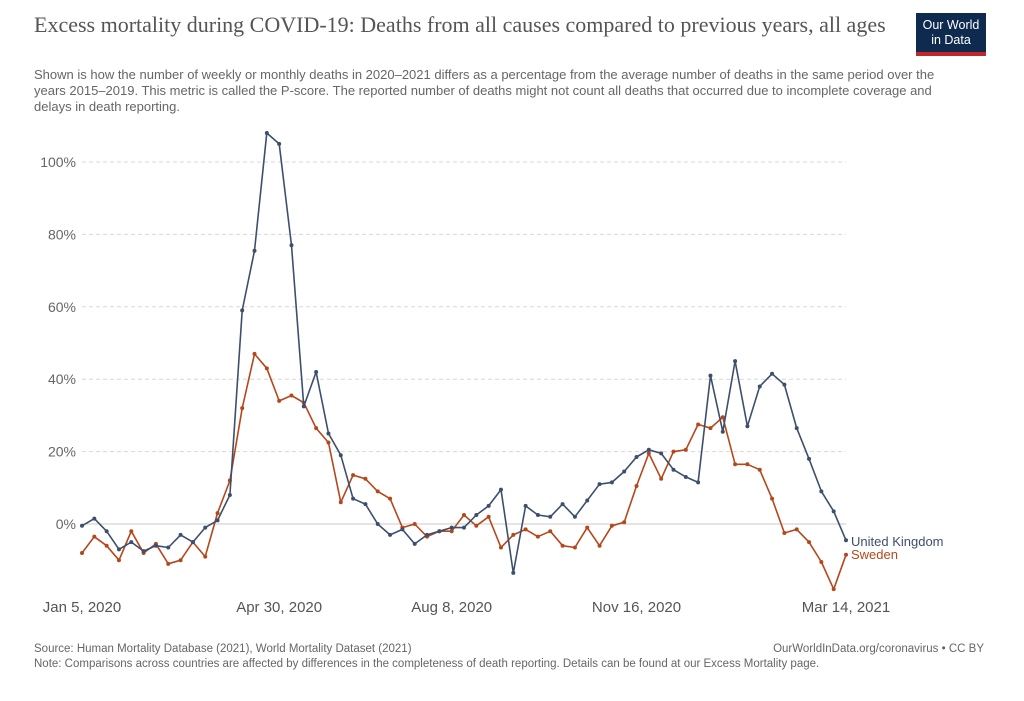  Describe the element at coordinates (951, 40) in the screenshot. I see `logo-line2: in Data` at that location.